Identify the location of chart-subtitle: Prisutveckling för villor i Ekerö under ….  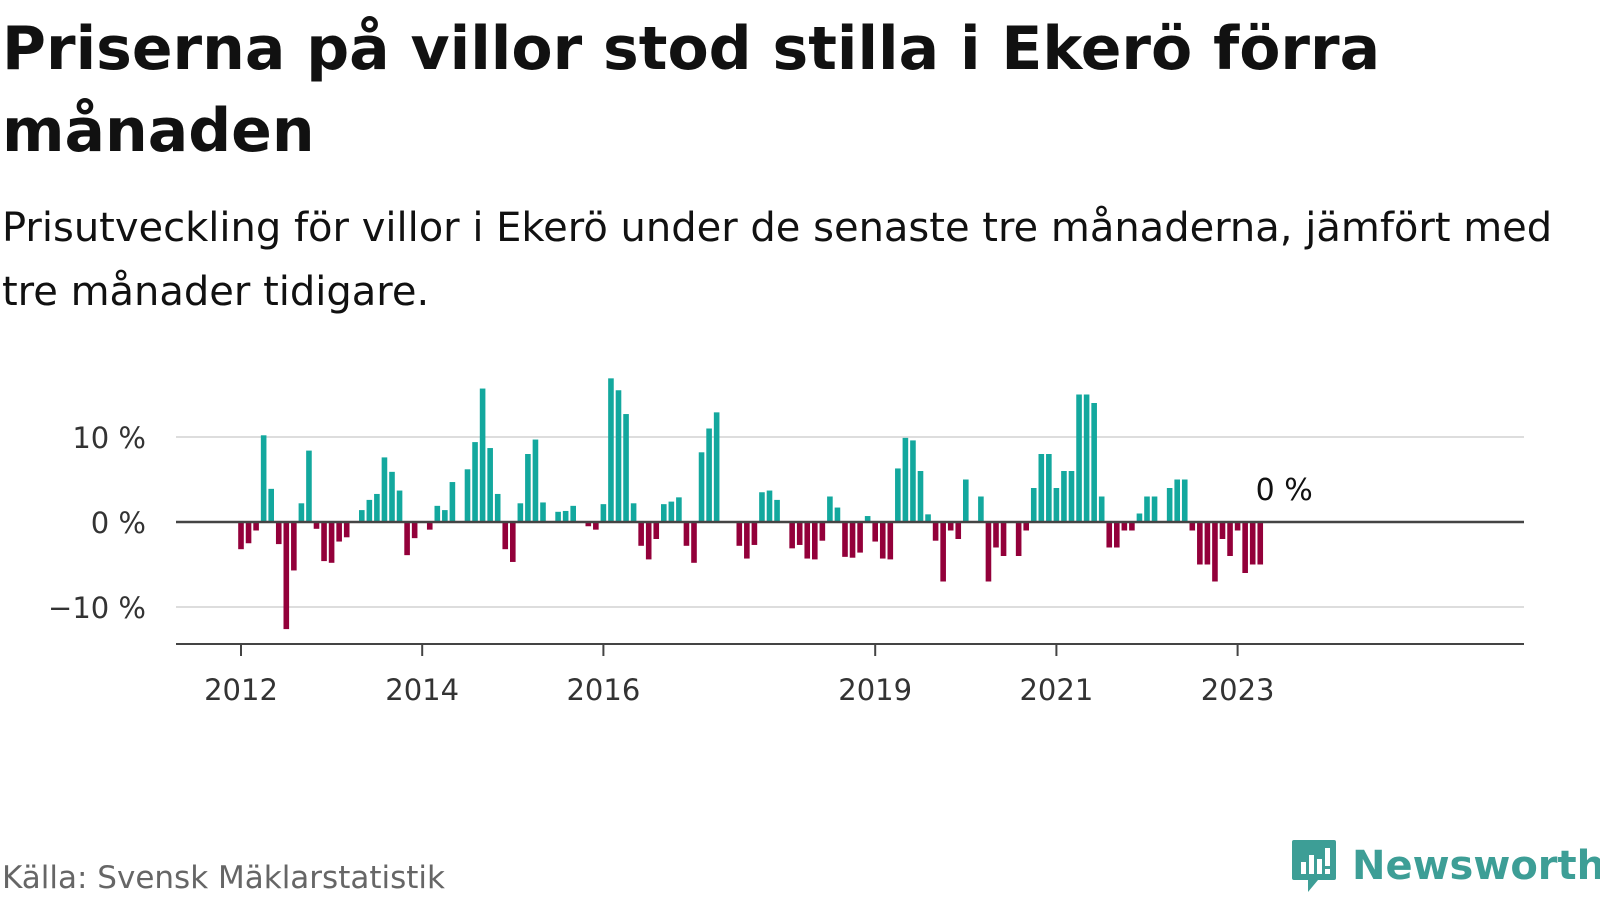
(777, 260).